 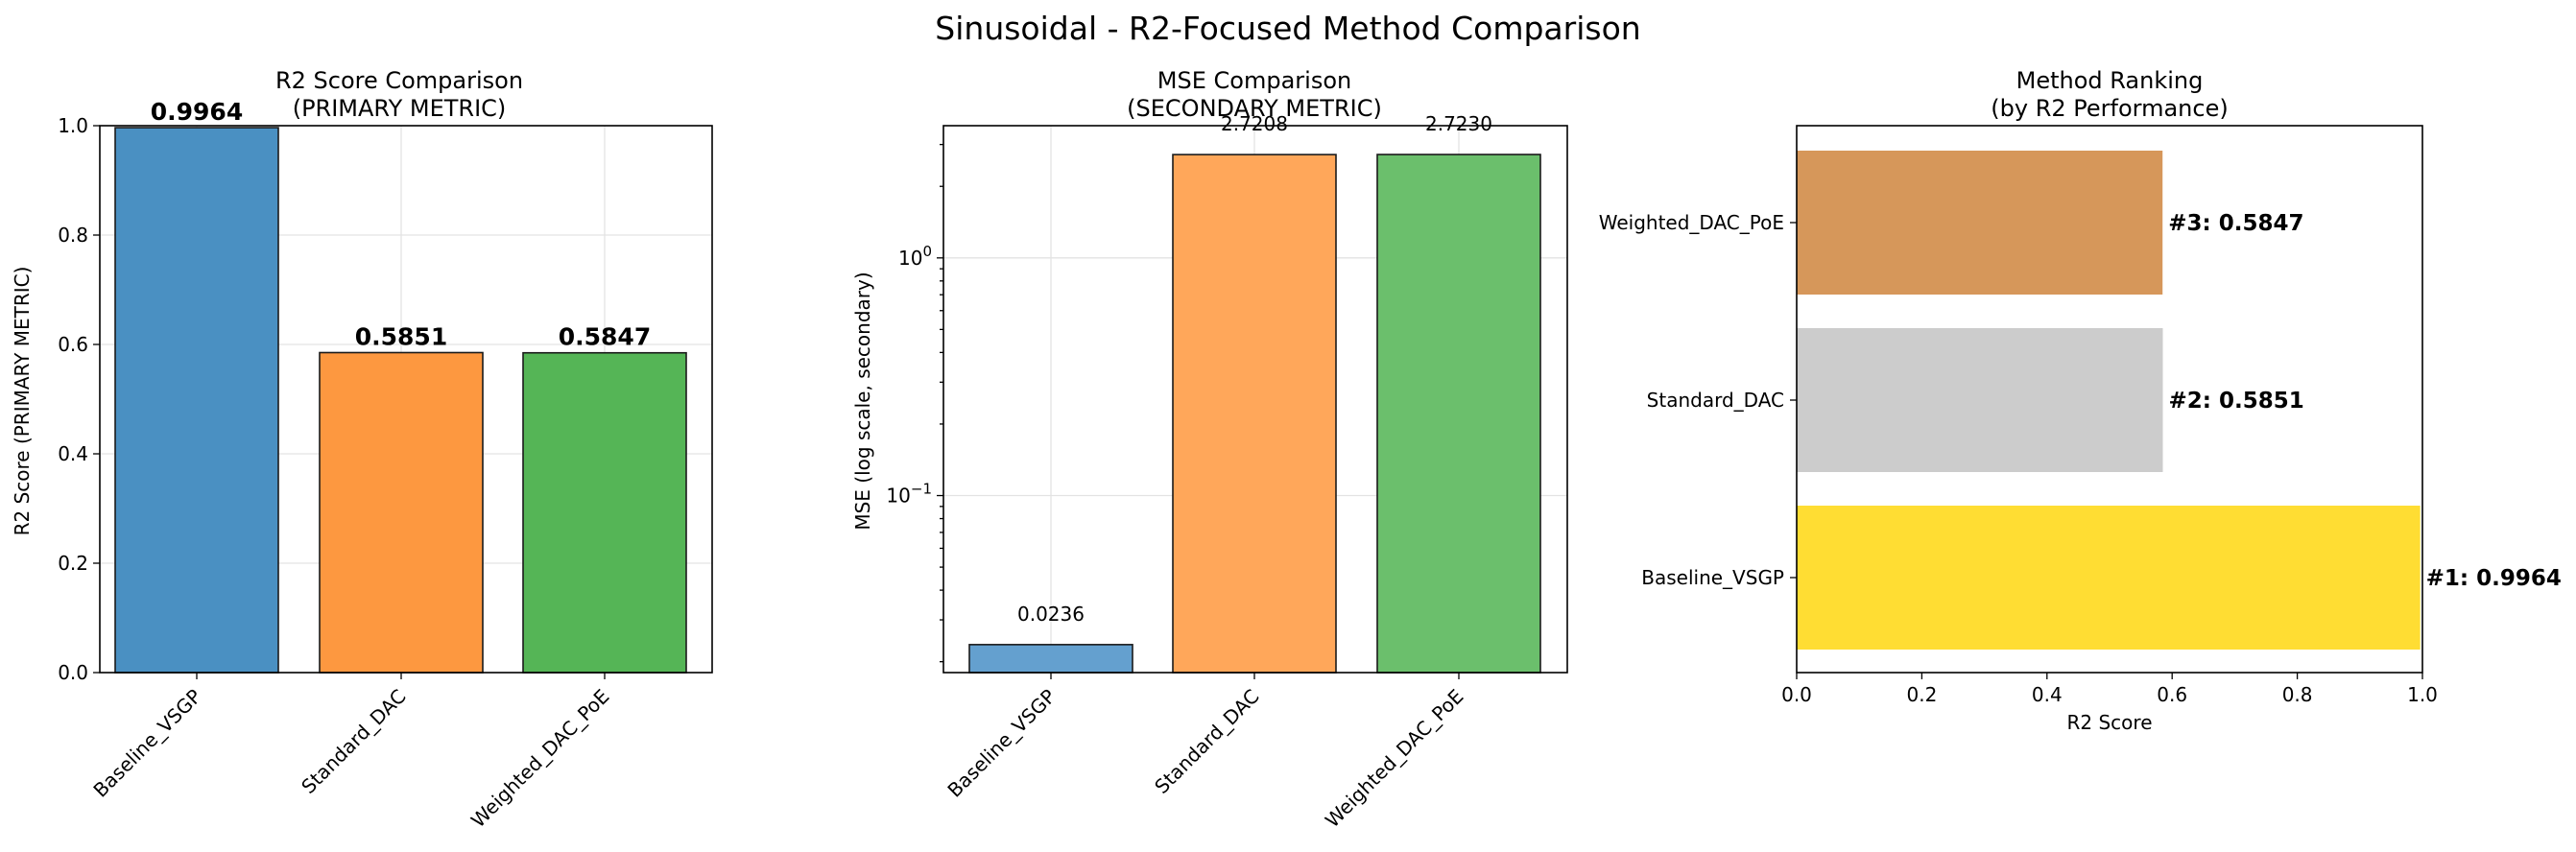 I want to click on ytick-label: 10⁰, so click(x=915, y=256).